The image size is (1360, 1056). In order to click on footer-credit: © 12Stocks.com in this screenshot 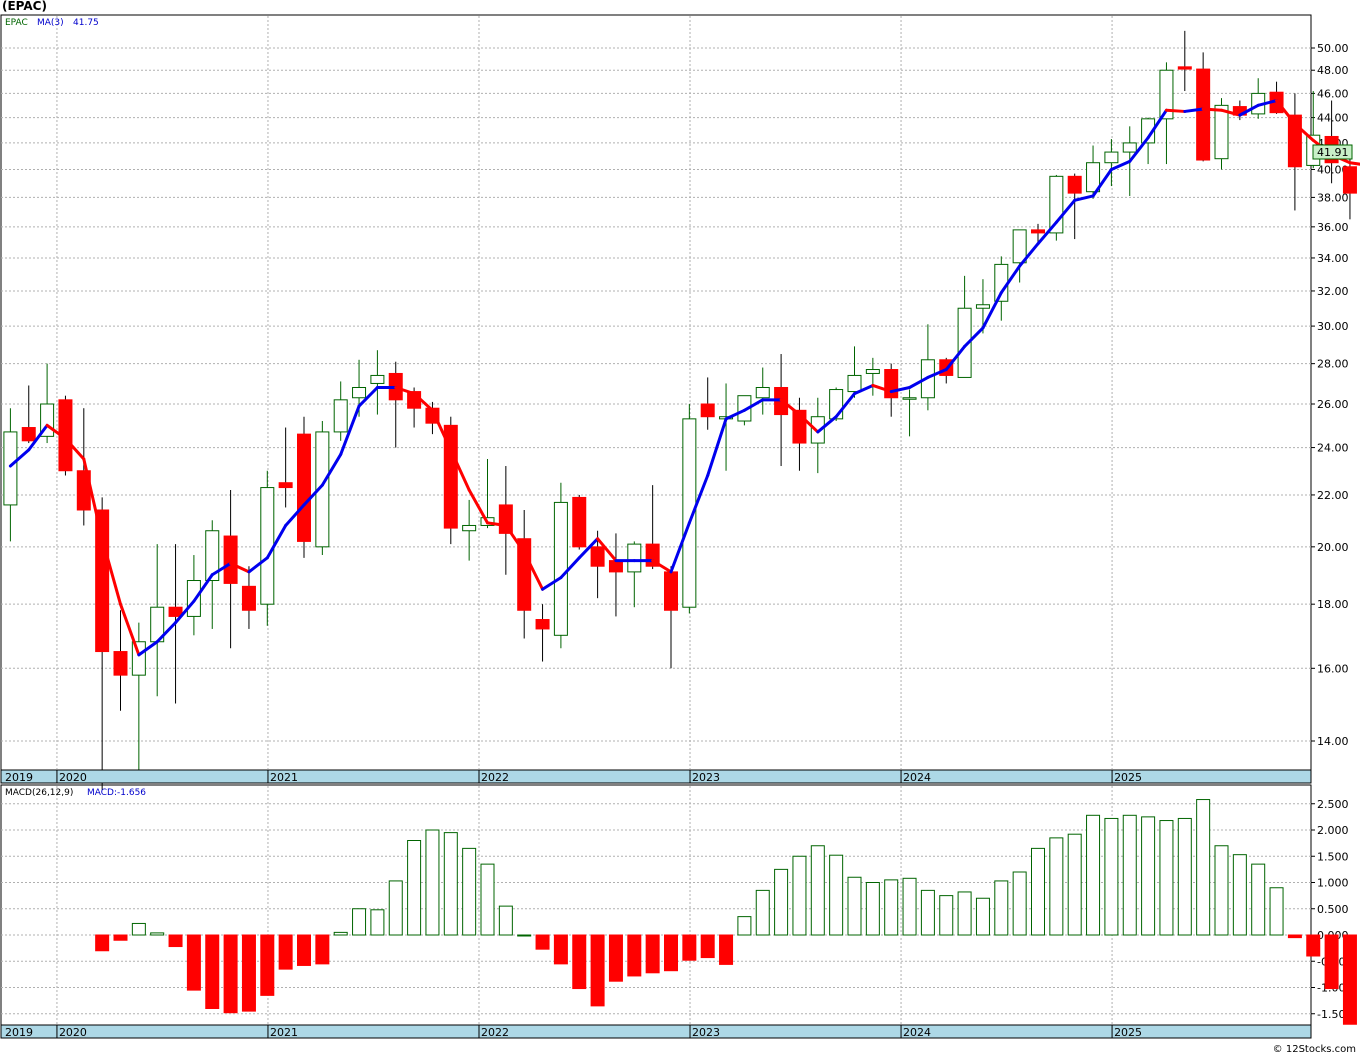, I will do `click(1314, 1049)`.